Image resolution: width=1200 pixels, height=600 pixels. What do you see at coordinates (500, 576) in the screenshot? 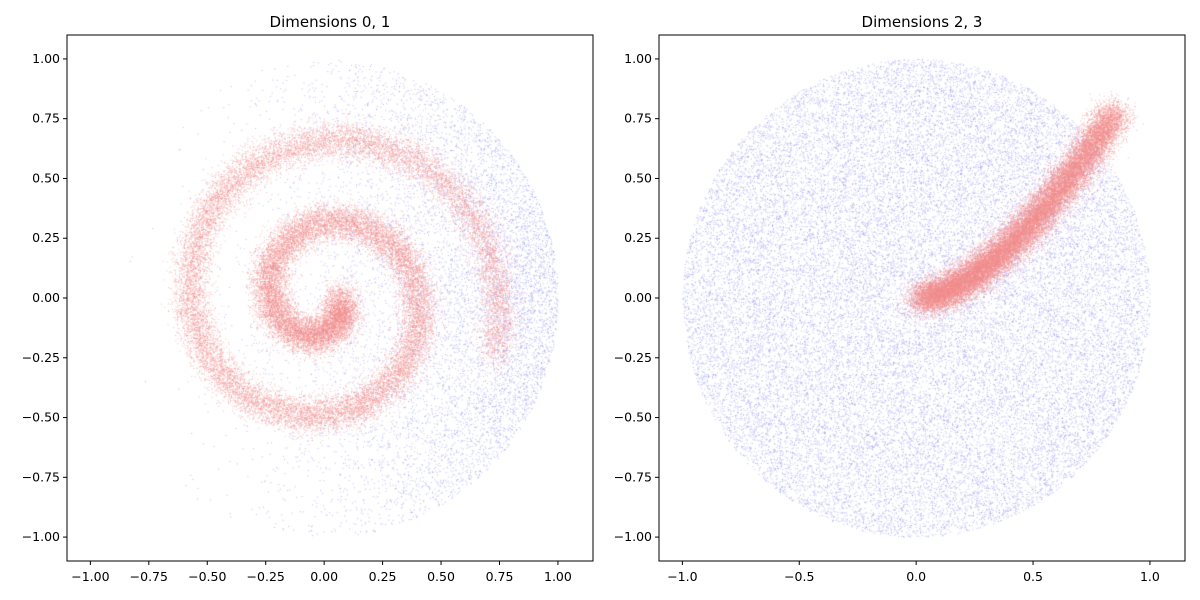
I see `x-tick-label: 0.75` at bounding box center [500, 576].